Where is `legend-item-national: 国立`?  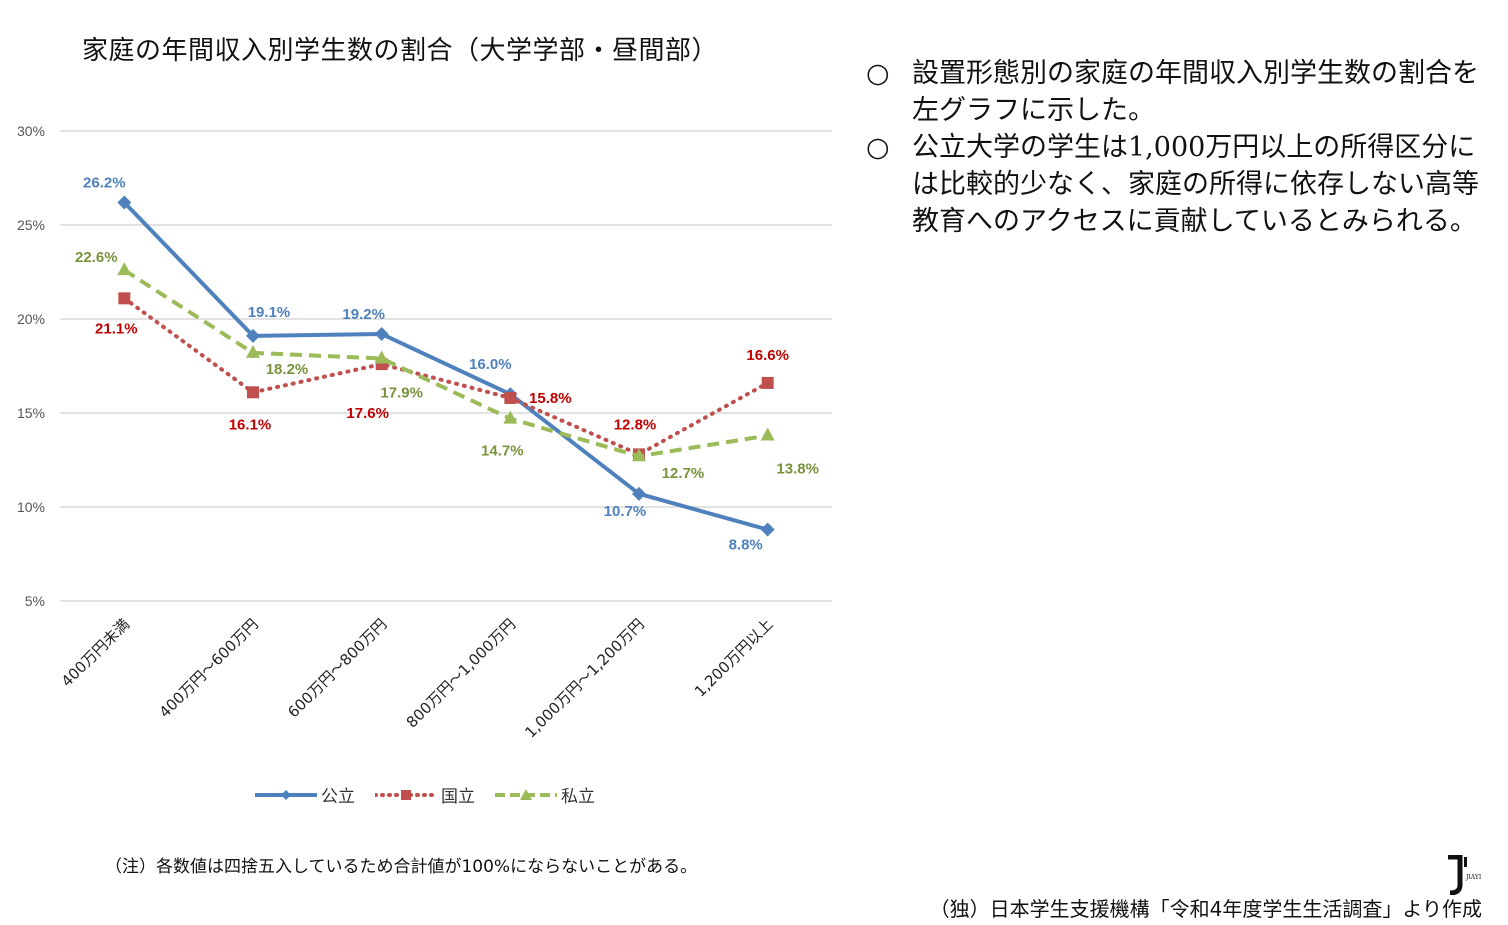
legend-item-national: 国立 is located at coordinates (425, 794).